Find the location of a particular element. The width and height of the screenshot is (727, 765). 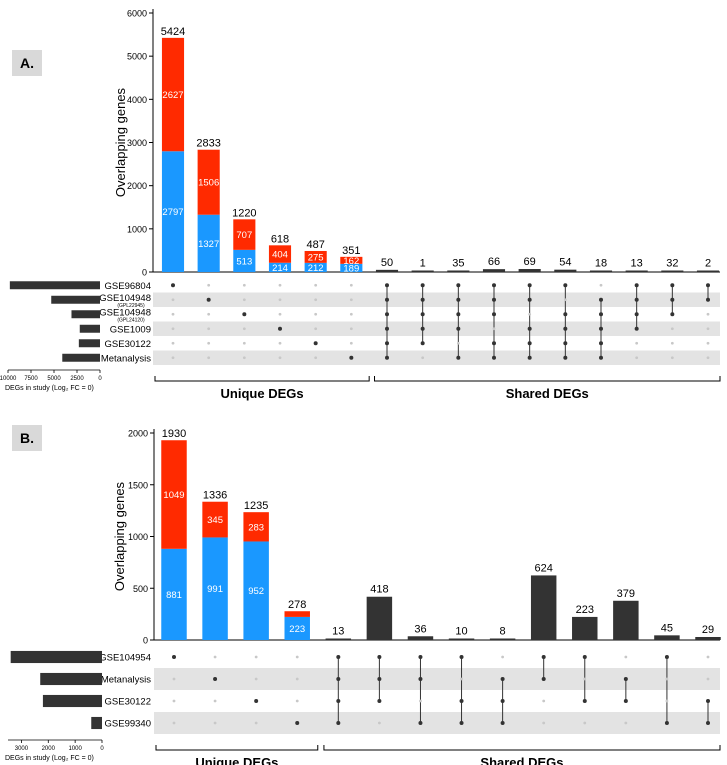

unique-bar-red-label: 275 is located at coordinates (316, 257).